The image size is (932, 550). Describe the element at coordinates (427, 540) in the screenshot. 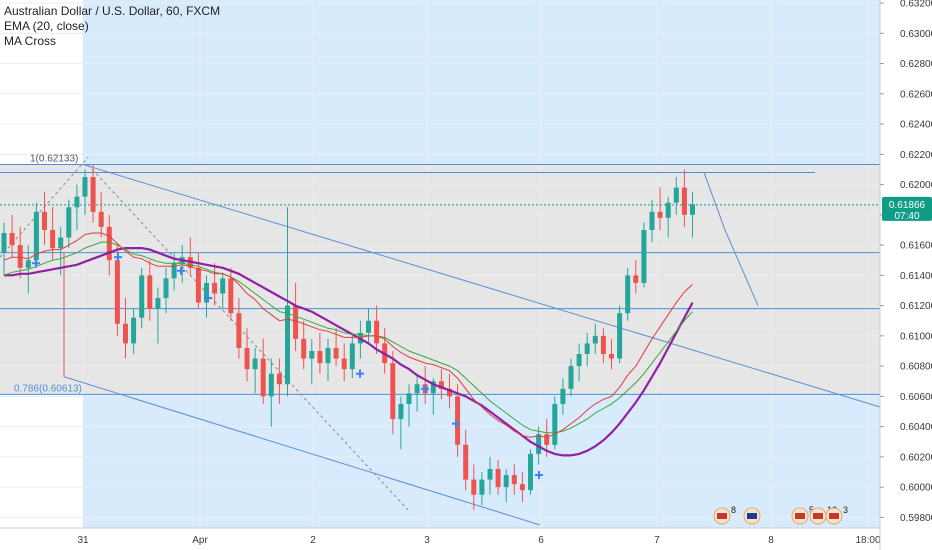

I see `x-tick-label: 3` at that location.